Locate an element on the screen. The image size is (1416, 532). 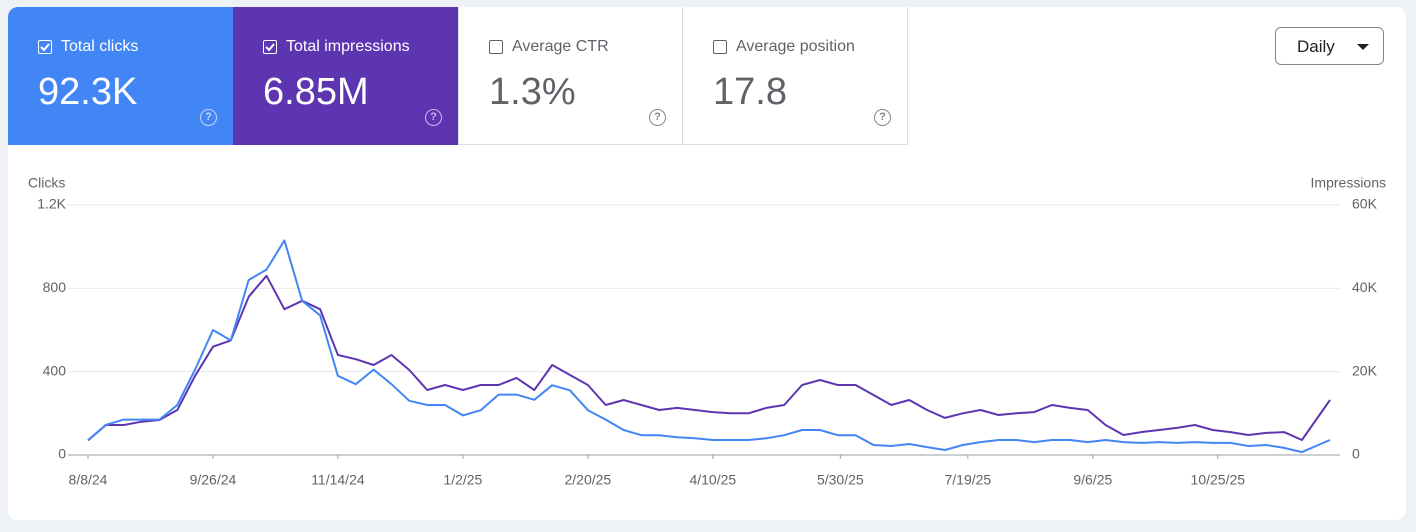
y2-tick-label: 60K is located at coordinates (1365, 204).